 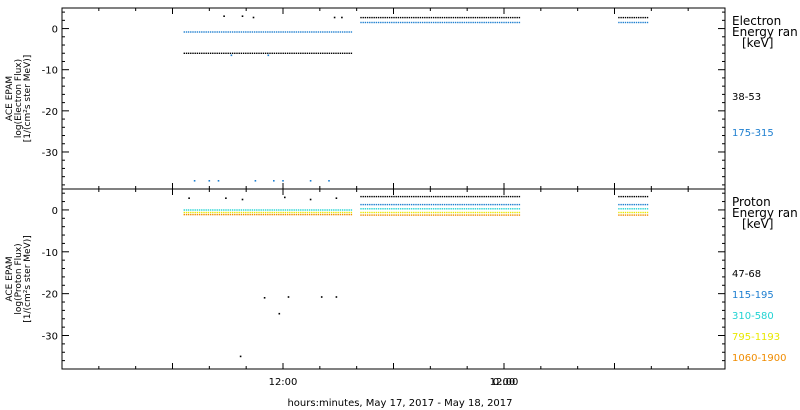 I want to click on series-1060-1900, so click(x=416, y=214).